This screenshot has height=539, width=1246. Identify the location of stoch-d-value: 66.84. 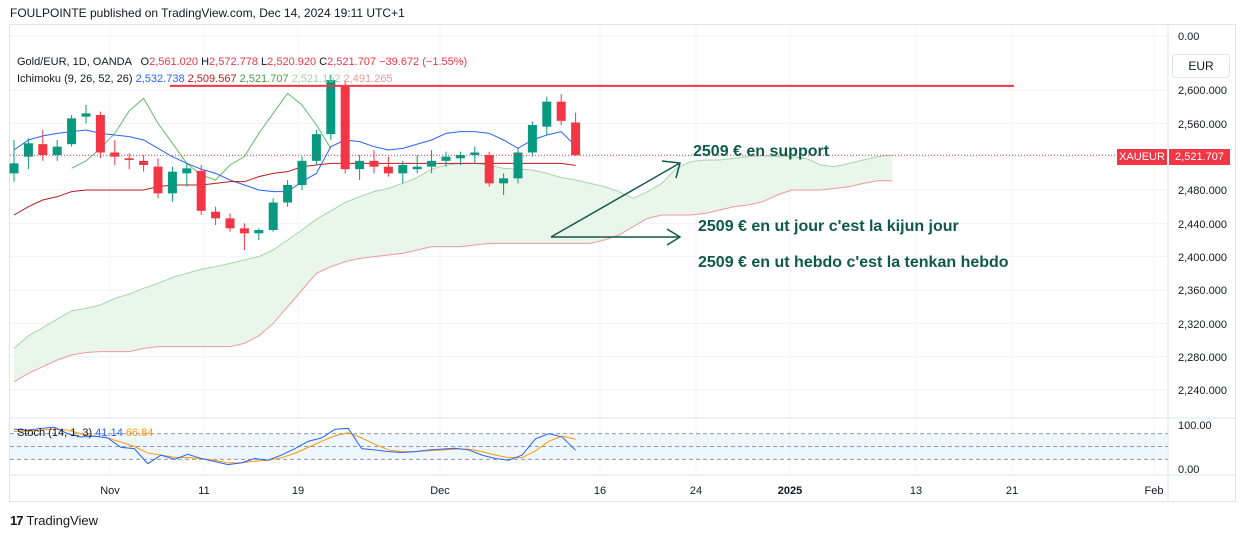
(139, 433).